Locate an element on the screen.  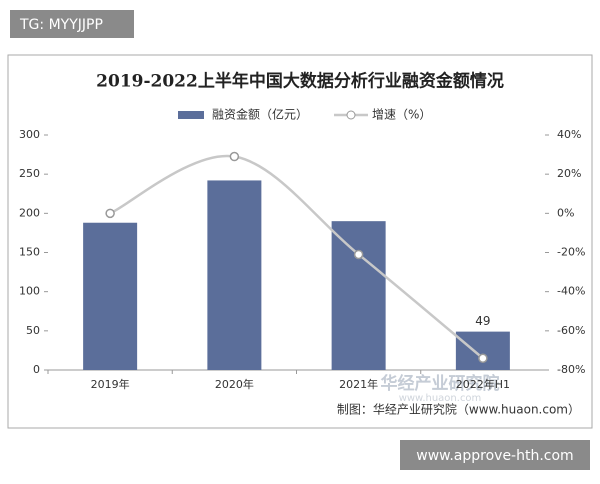
y2-tick-label: -20% is located at coordinates (571, 252).